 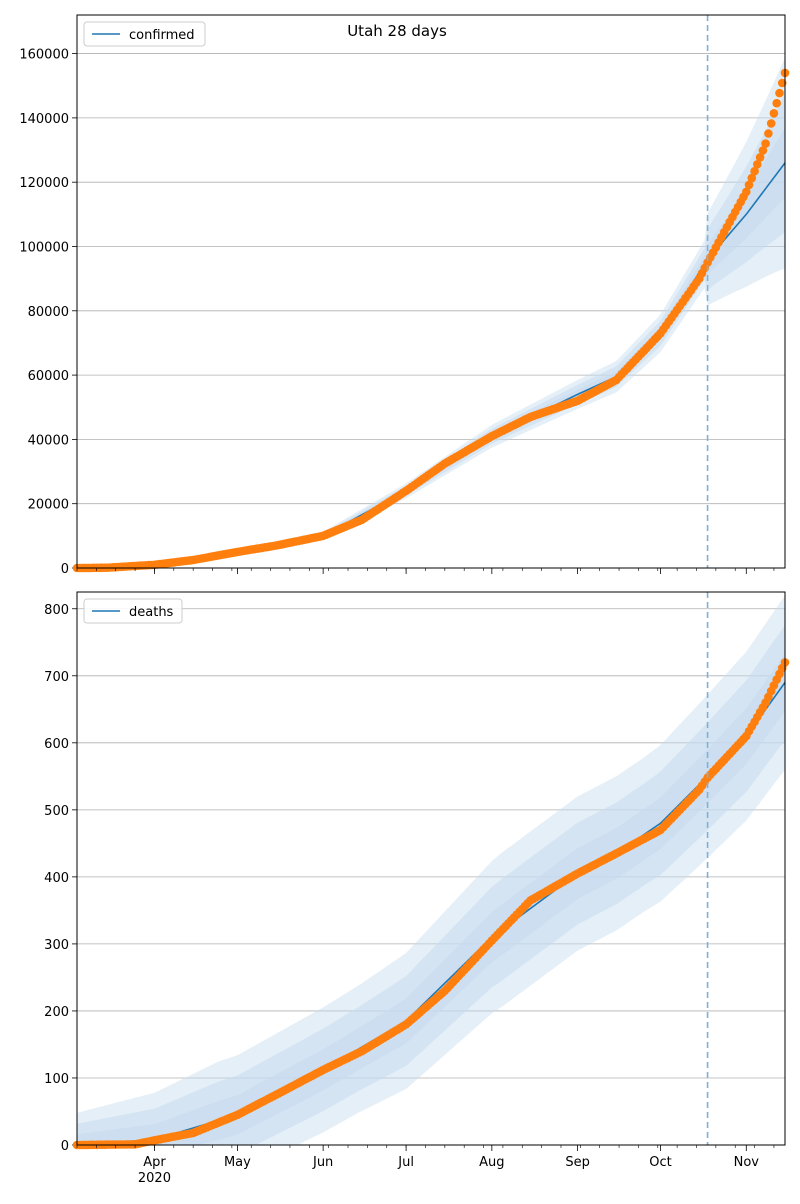 I want to click on y-tick-label: 800, so click(x=56, y=610).